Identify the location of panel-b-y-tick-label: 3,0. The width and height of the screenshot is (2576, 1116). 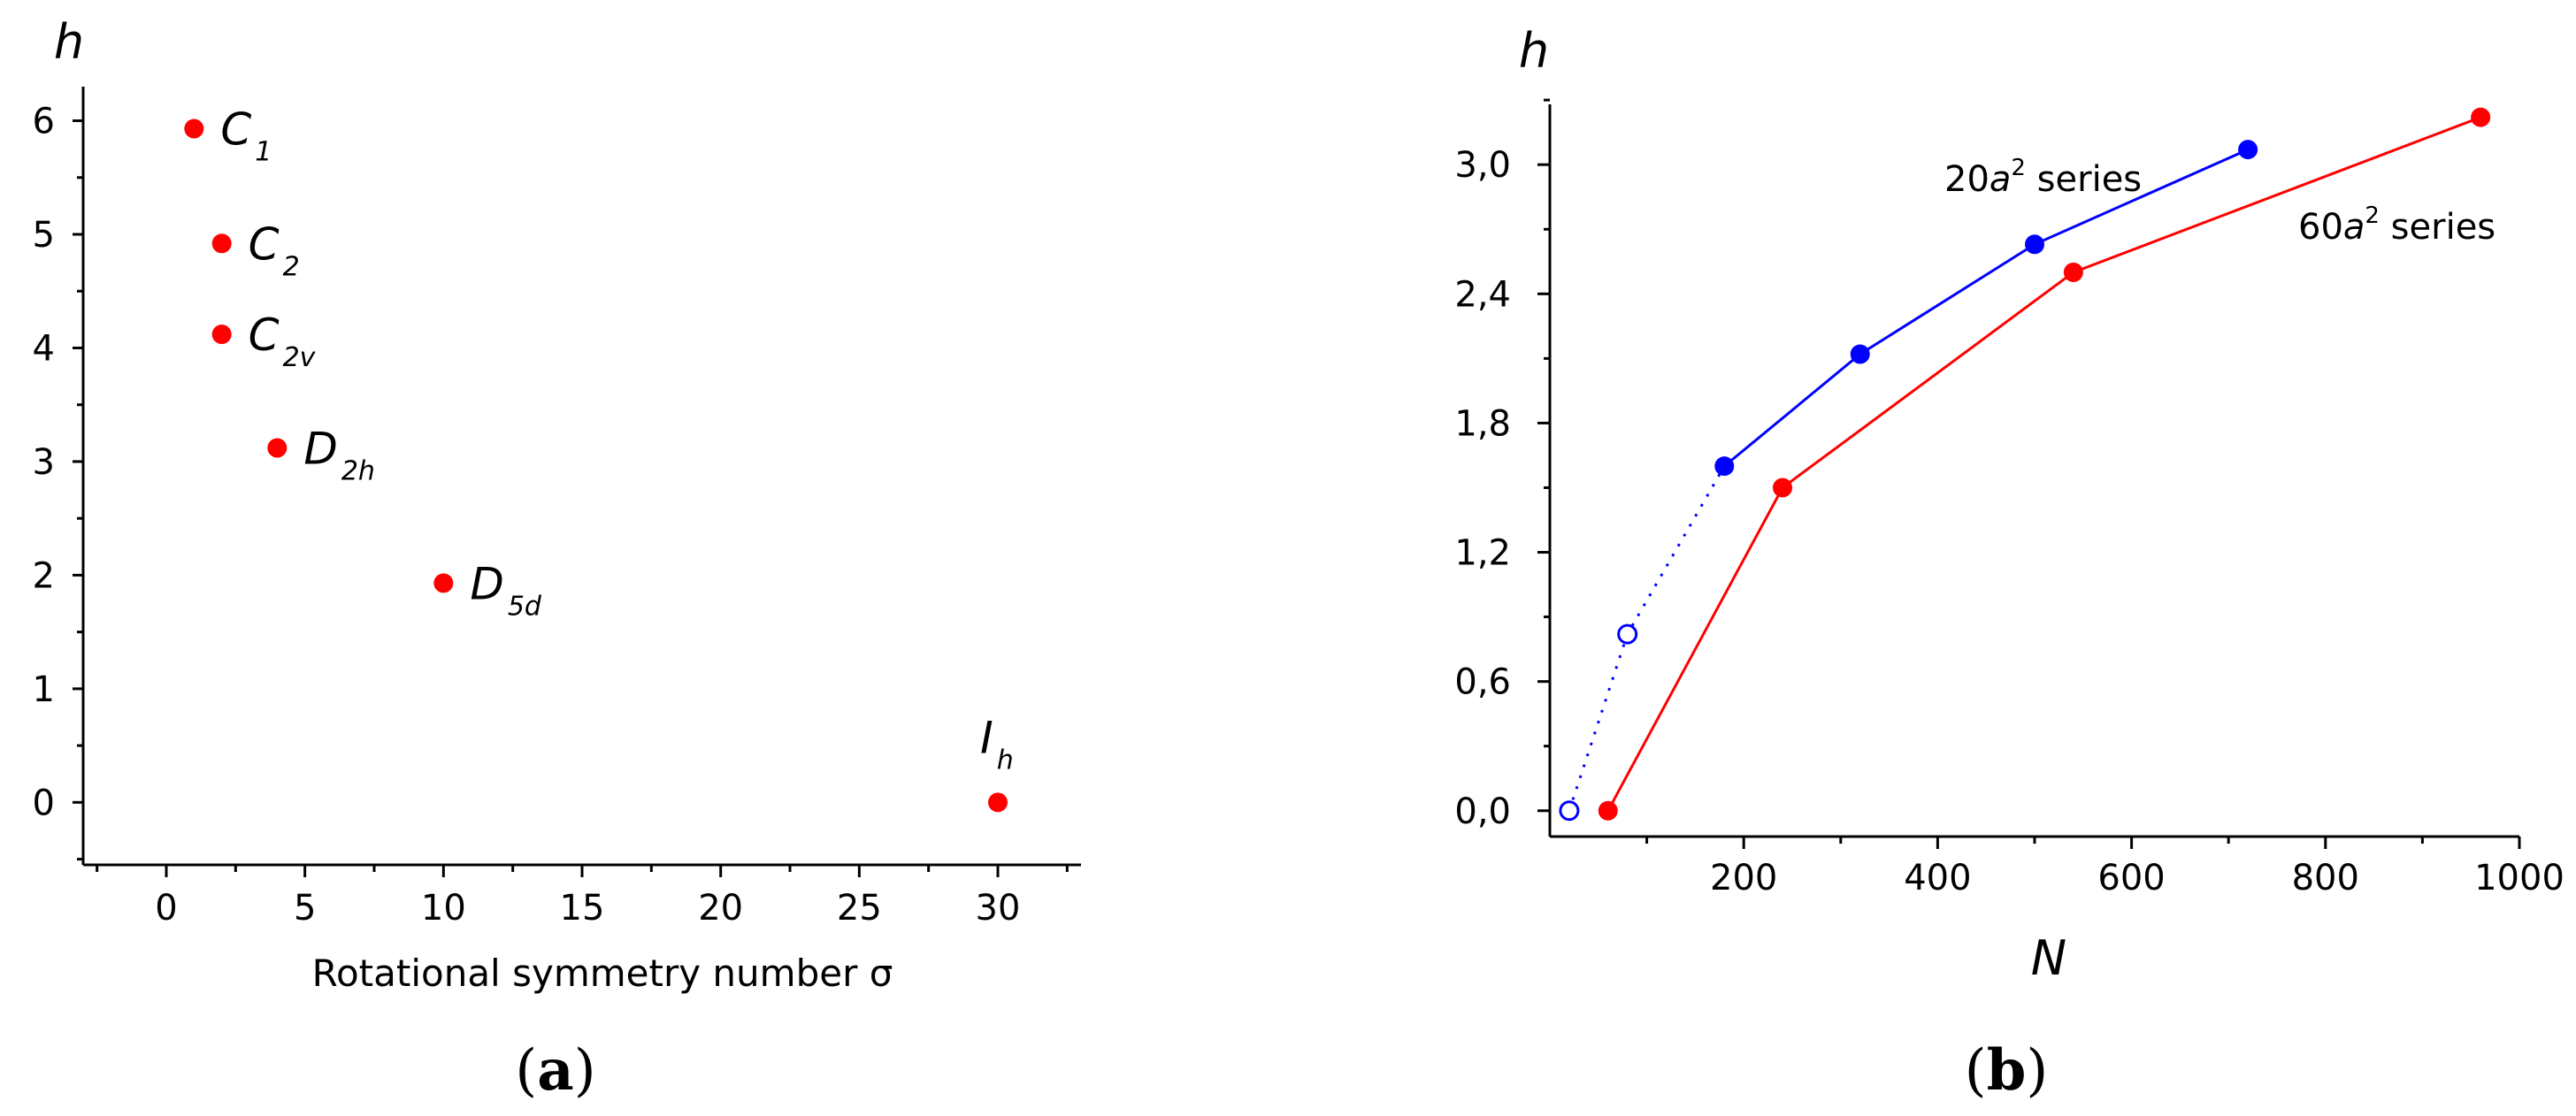
(1482, 165).